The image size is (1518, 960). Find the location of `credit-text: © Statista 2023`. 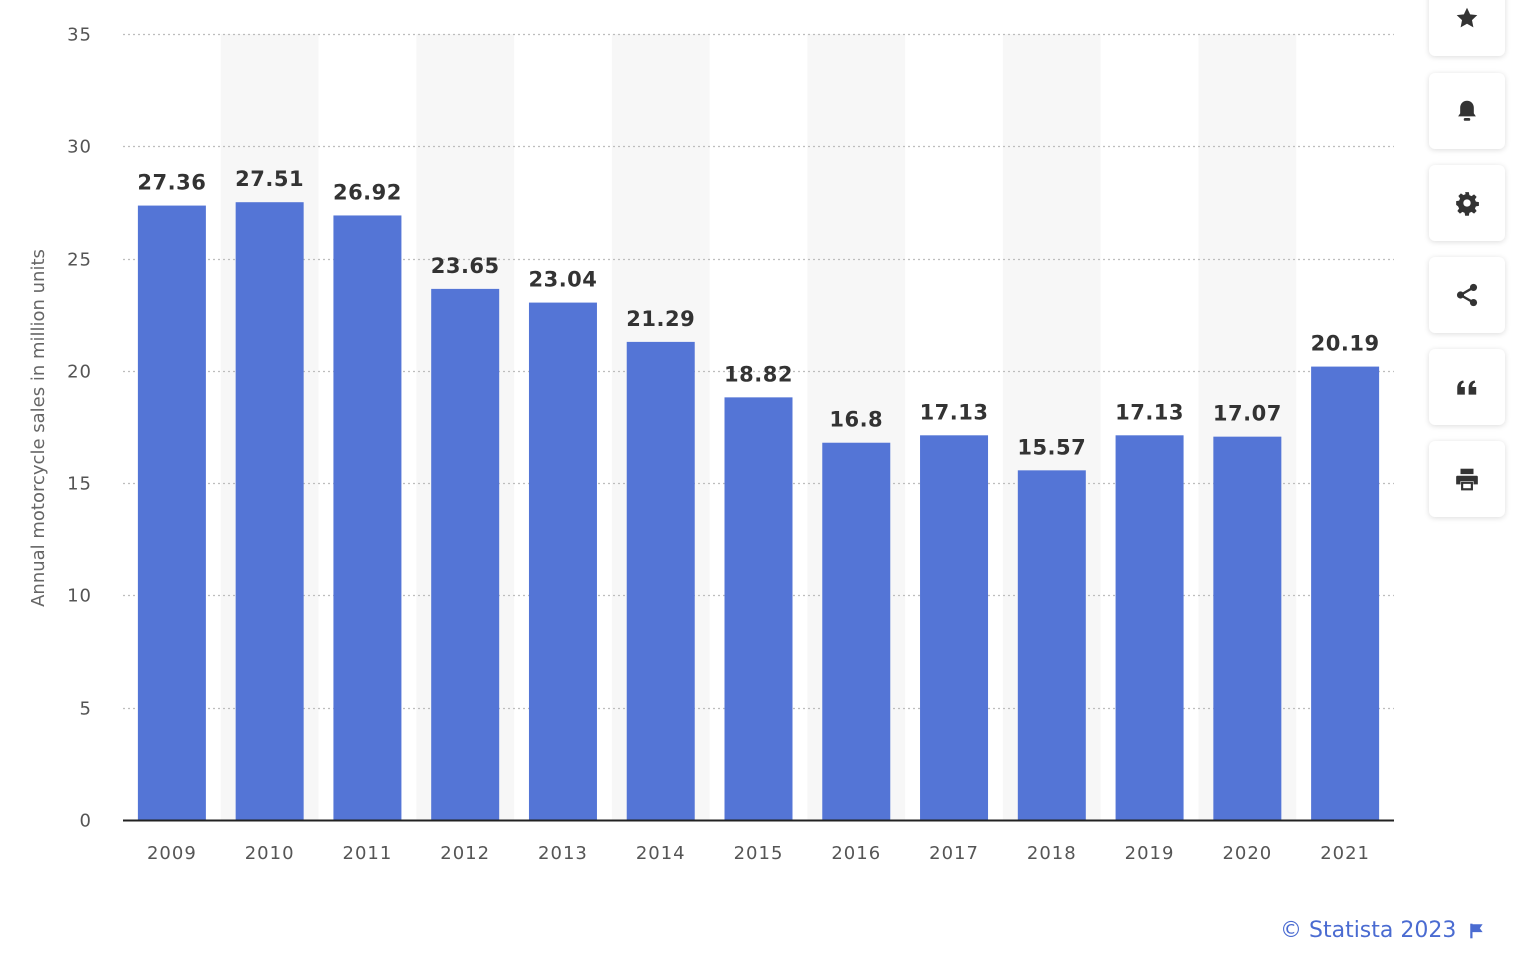

credit-text: © Statista 2023 is located at coordinates (1368, 930).